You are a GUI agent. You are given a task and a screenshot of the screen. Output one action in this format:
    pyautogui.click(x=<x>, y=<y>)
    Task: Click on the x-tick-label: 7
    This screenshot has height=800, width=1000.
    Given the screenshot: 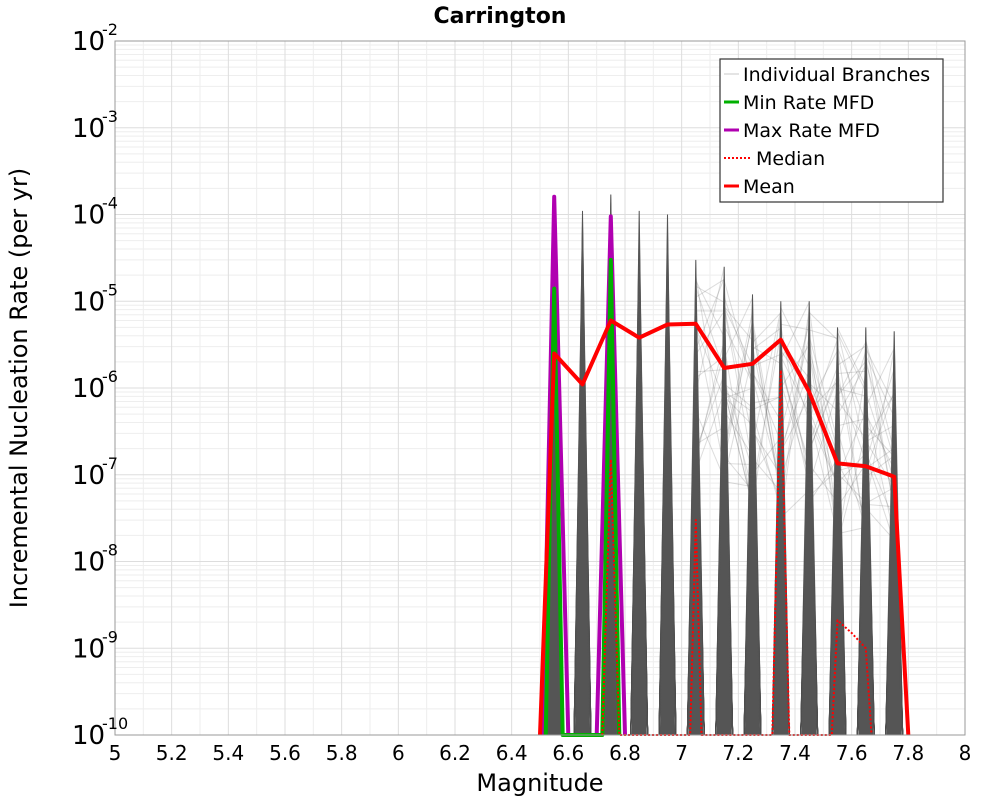 What is the action you would take?
    pyautogui.click(x=681, y=753)
    